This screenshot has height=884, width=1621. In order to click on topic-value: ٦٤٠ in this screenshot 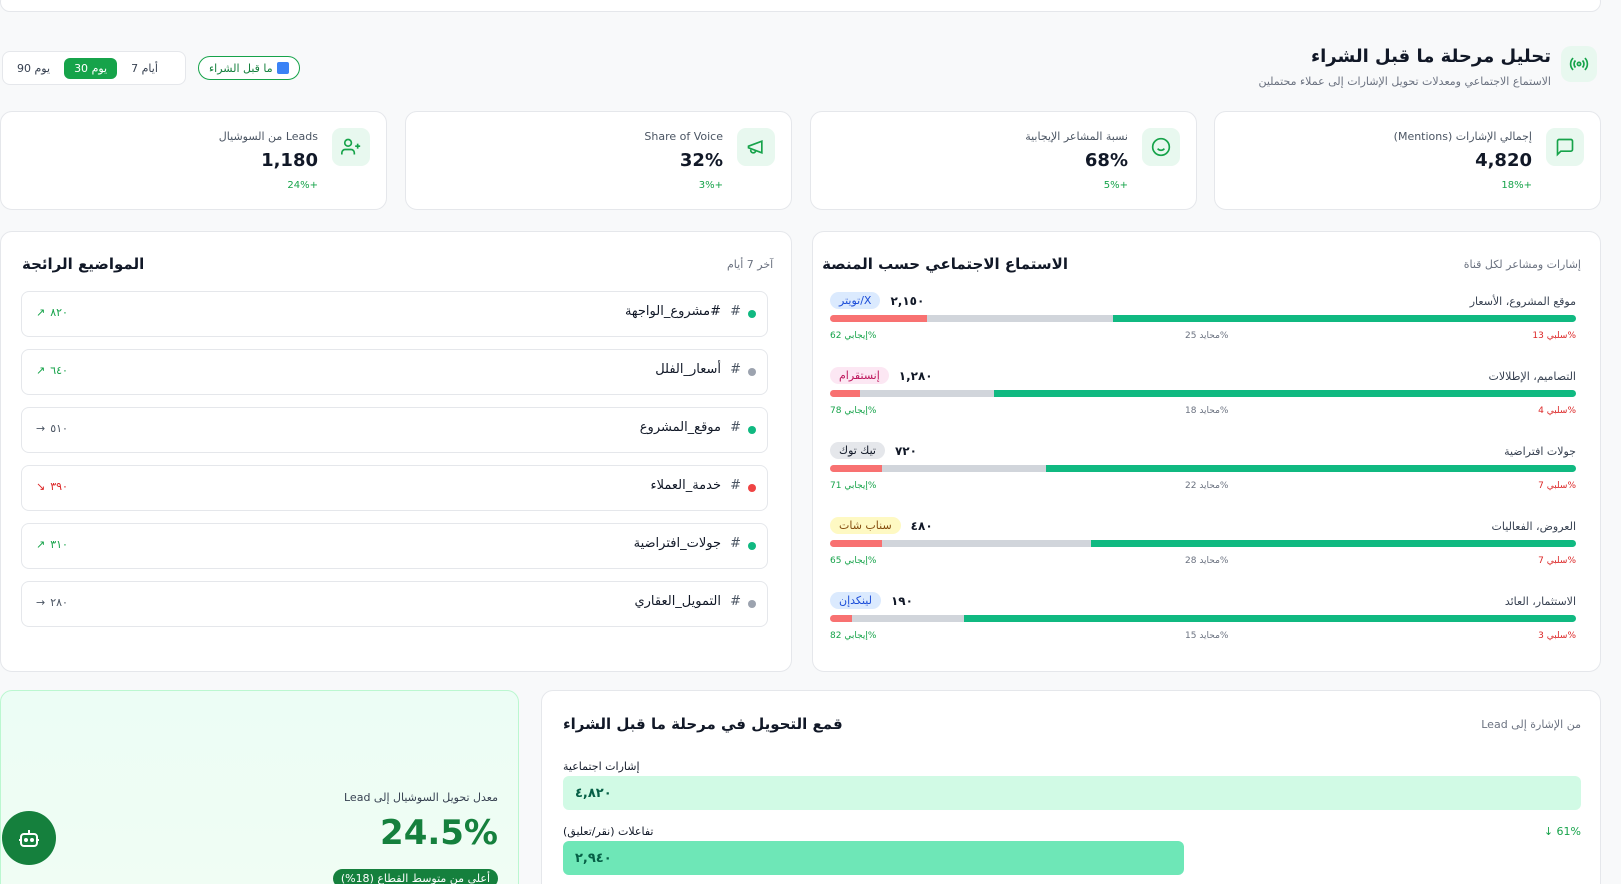, I will do `click(59, 370)`.